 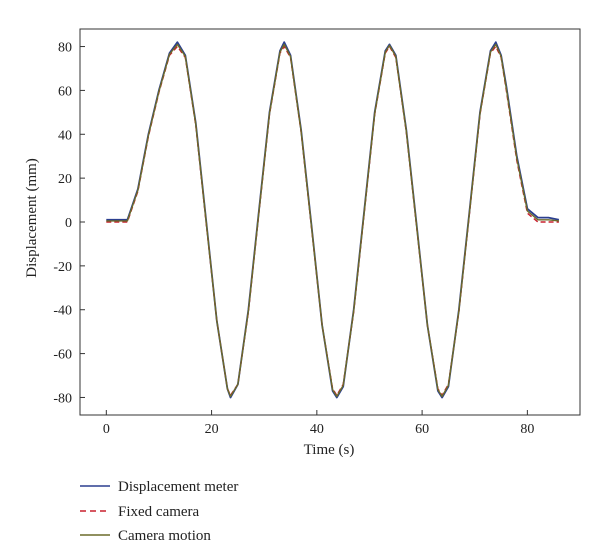 What do you see at coordinates (106, 429) in the screenshot?
I see `x-tick-label: 0` at bounding box center [106, 429].